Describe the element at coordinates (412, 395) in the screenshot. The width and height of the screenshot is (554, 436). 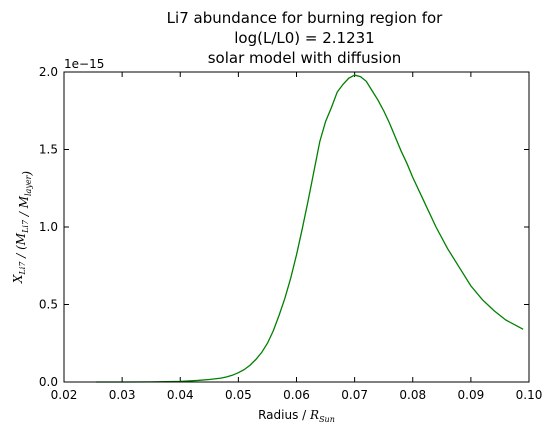
I see `x-tick-label: 0.08` at that location.